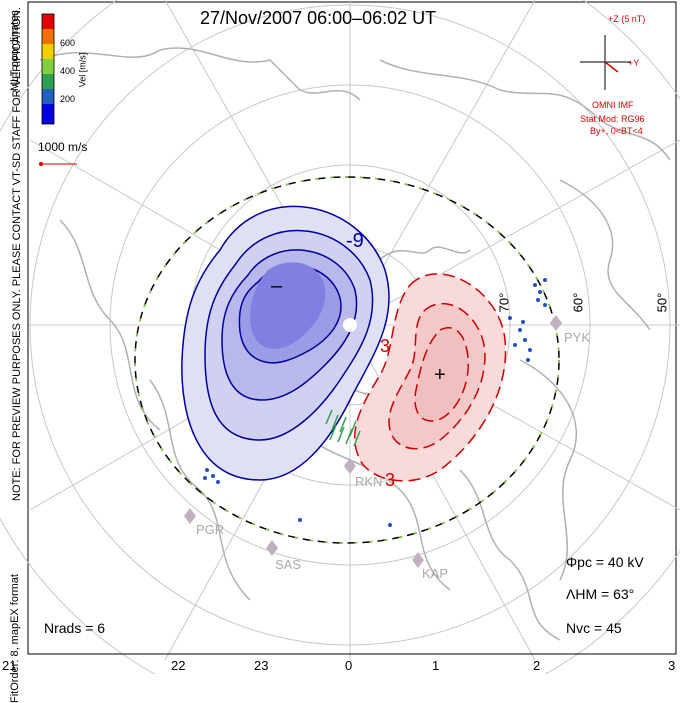 This screenshot has width=680, height=703. Describe the element at coordinates (349, 665) in the screenshot. I see `mlt-tick-0: 0` at that location.